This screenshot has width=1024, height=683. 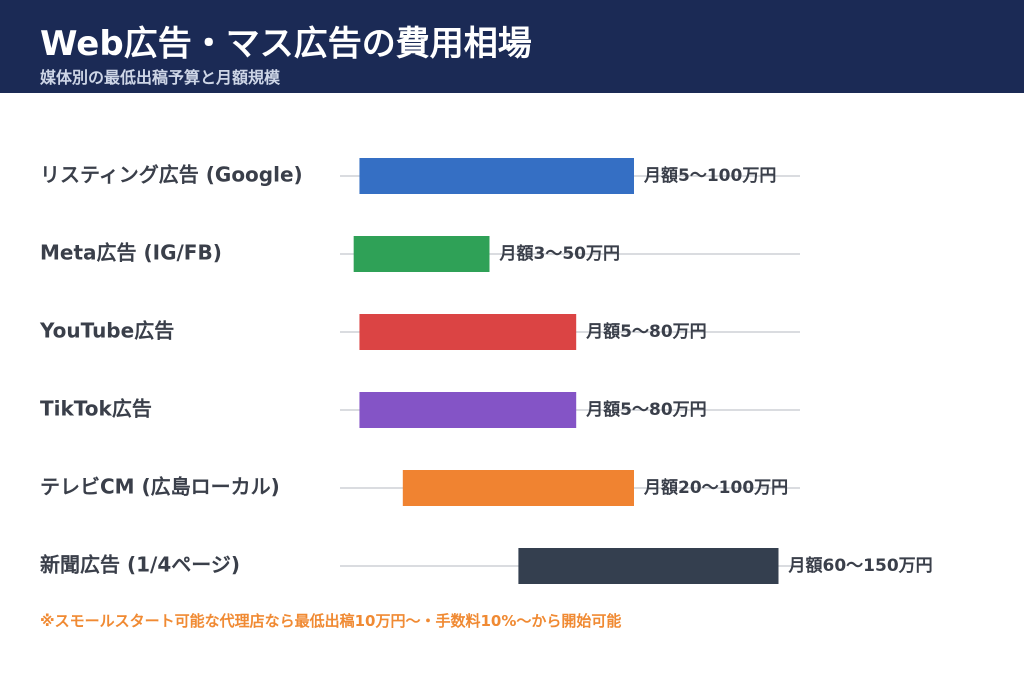 What do you see at coordinates (160, 487) in the screenshot?
I see `category-label: テレビCM (広島ローカル)` at bounding box center [160, 487].